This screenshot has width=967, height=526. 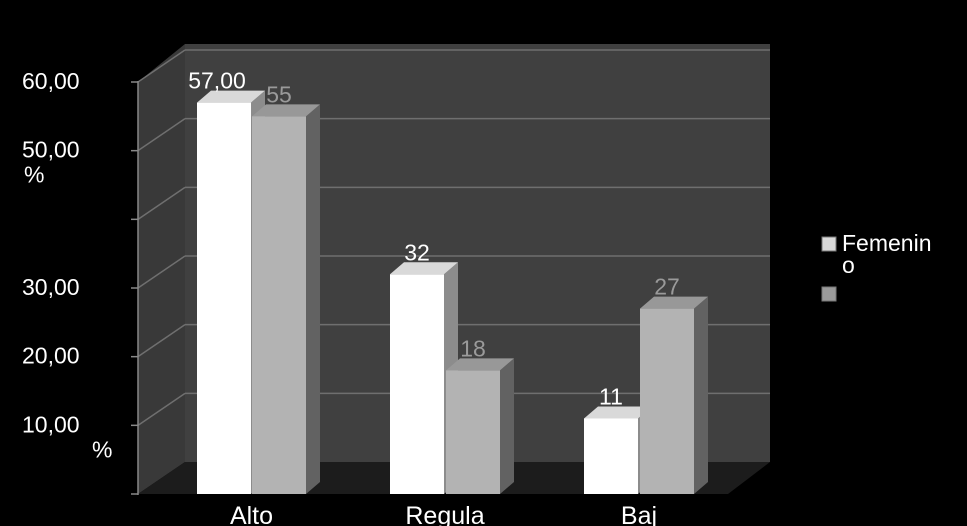 What do you see at coordinates (667, 287) in the screenshot?
I see `data-label: 27` at bounding box center [667, 287].